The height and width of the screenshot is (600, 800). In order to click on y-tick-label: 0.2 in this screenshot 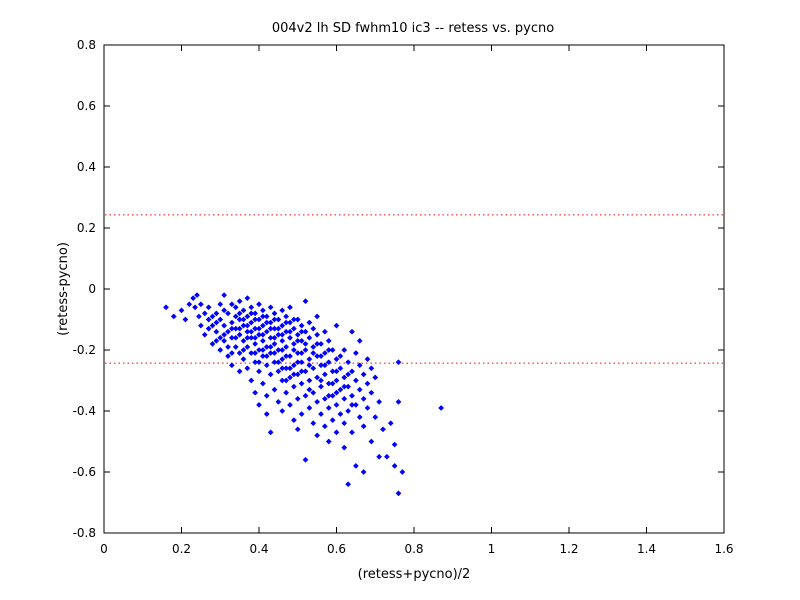, I will do `click(86, 228)`.